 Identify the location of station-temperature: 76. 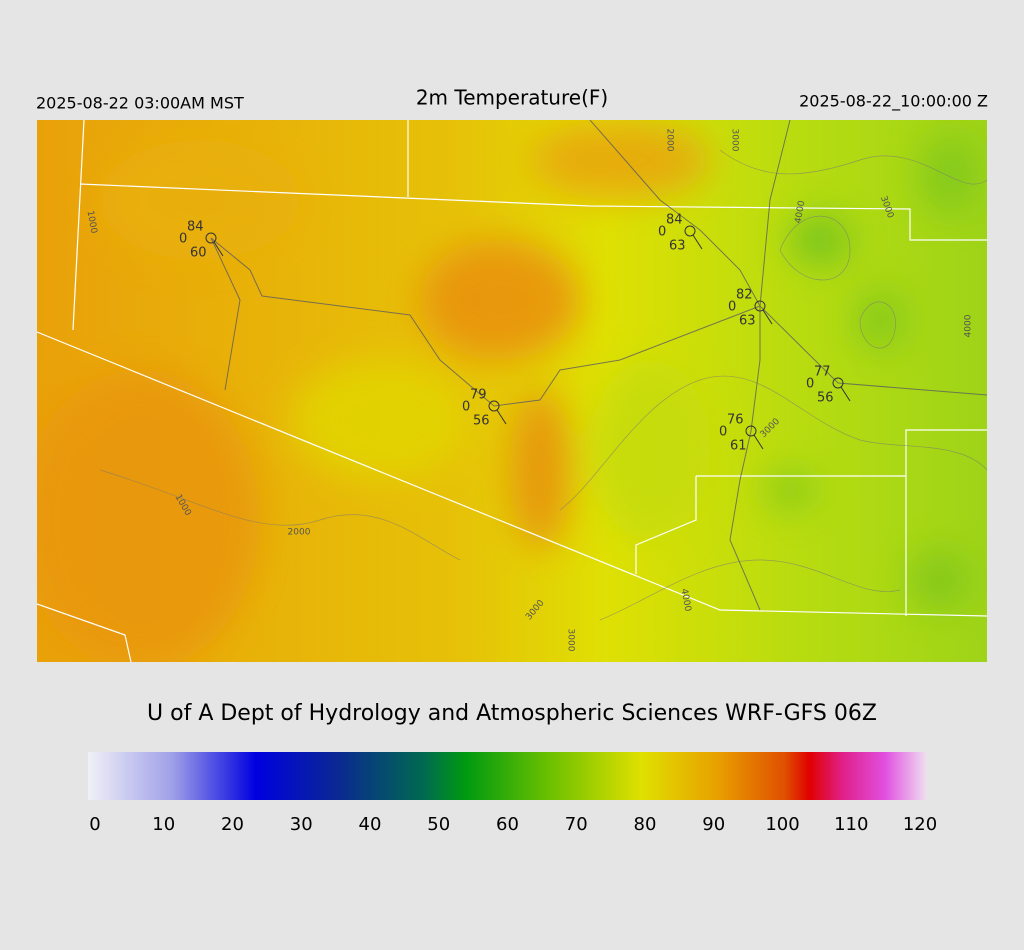
(735, 420).